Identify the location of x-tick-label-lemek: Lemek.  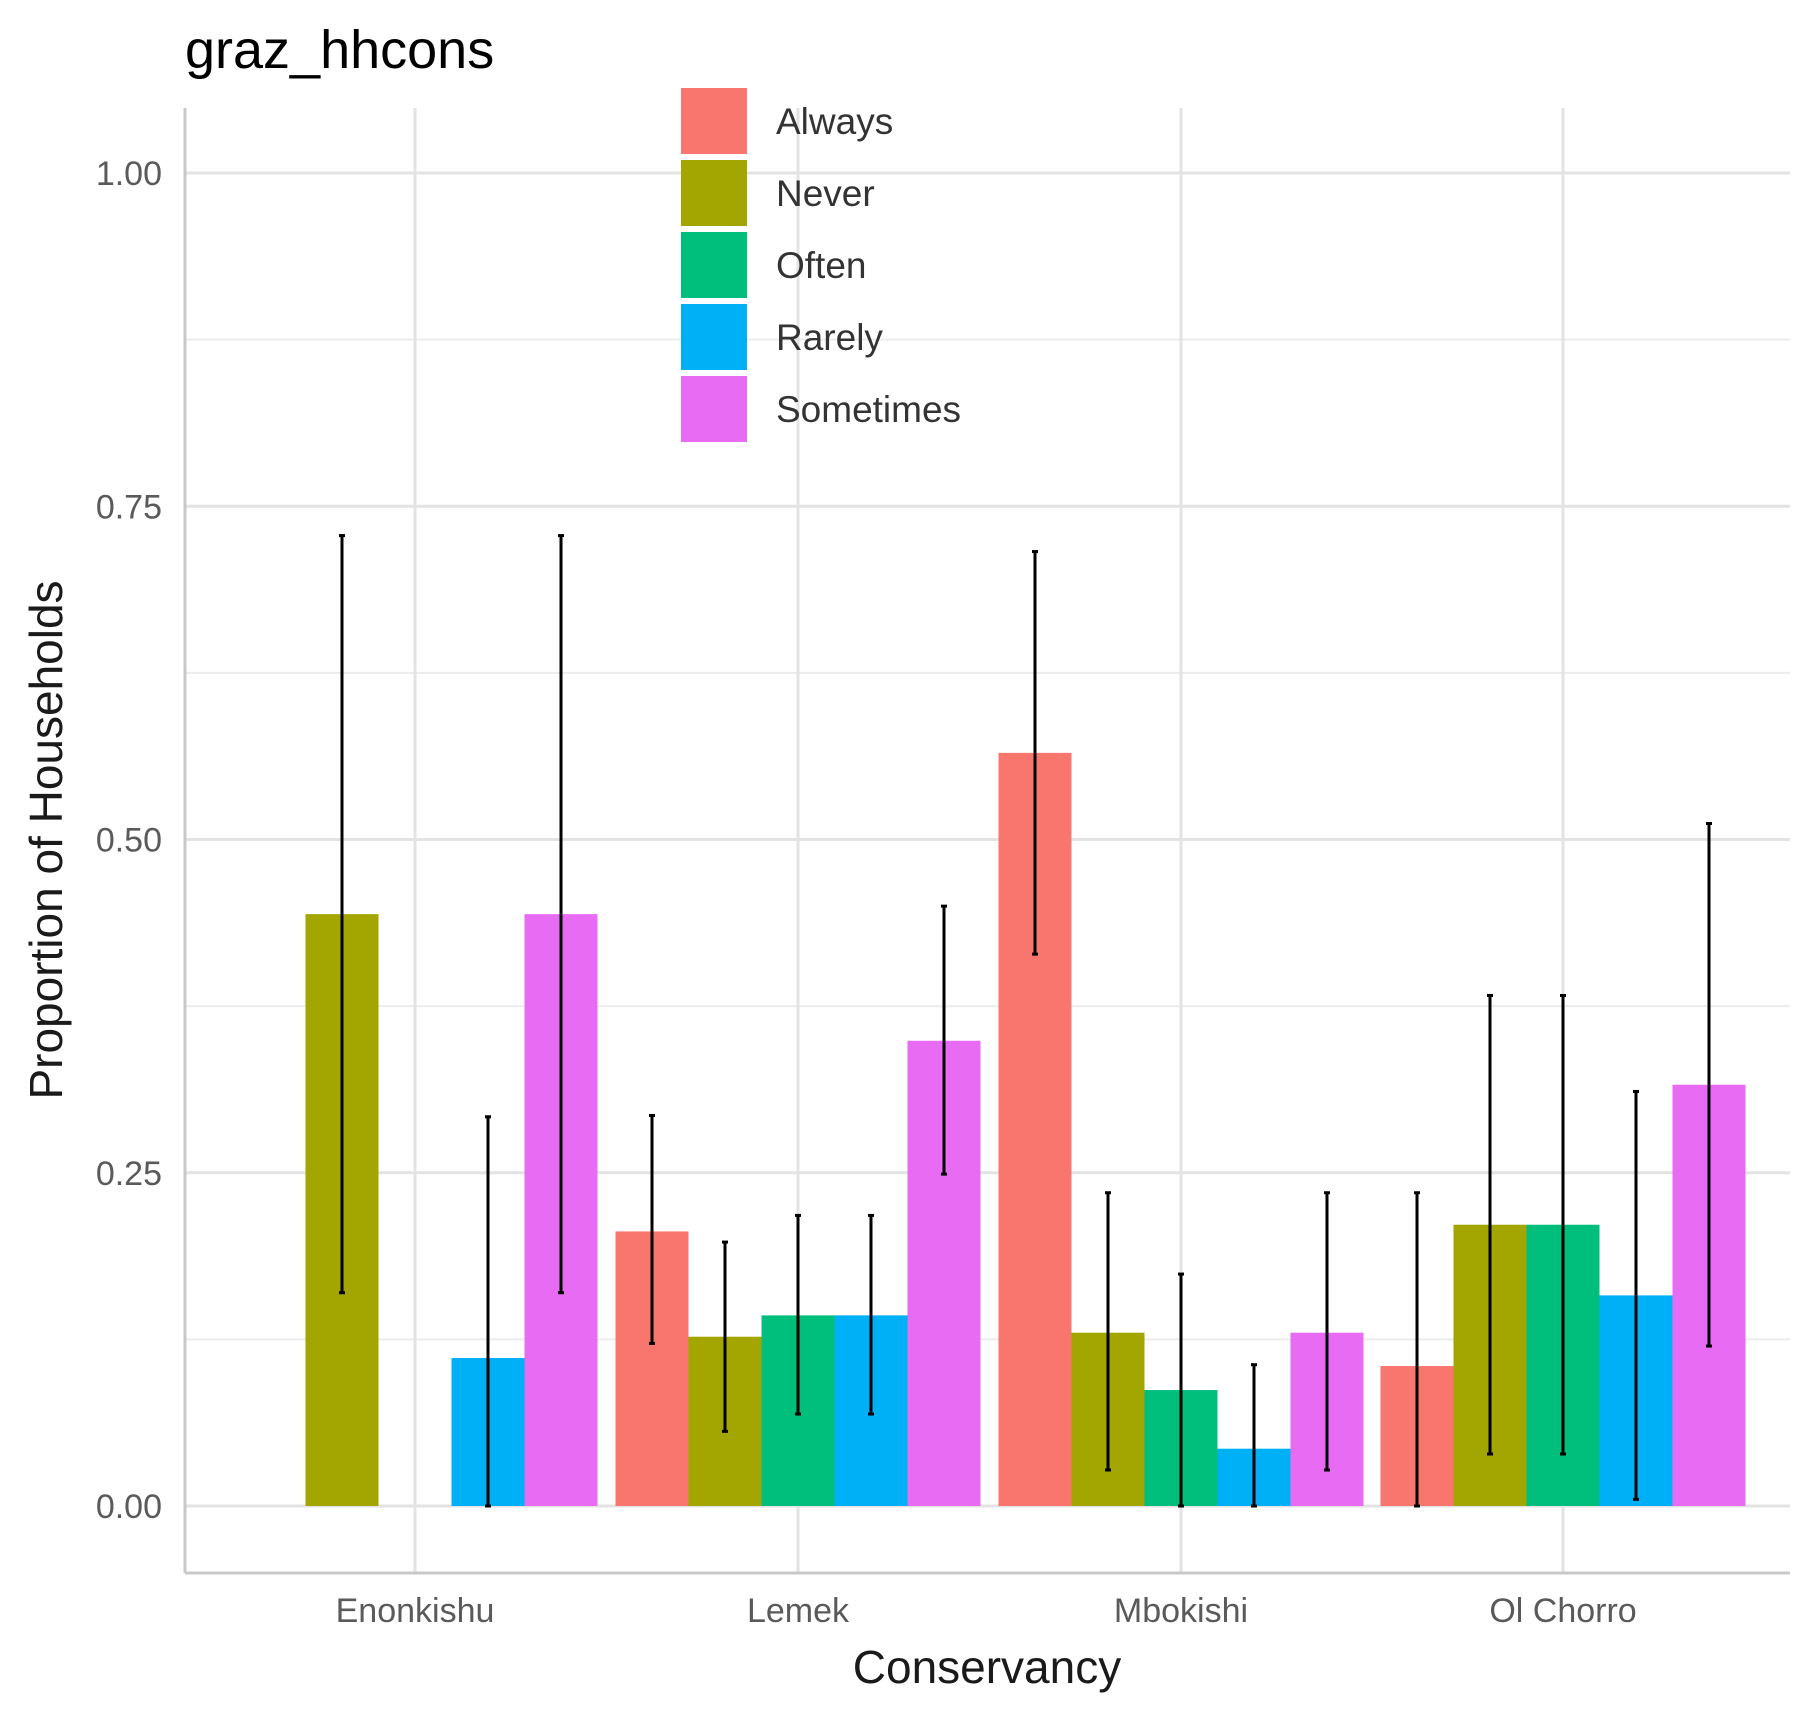
(798, 1611).